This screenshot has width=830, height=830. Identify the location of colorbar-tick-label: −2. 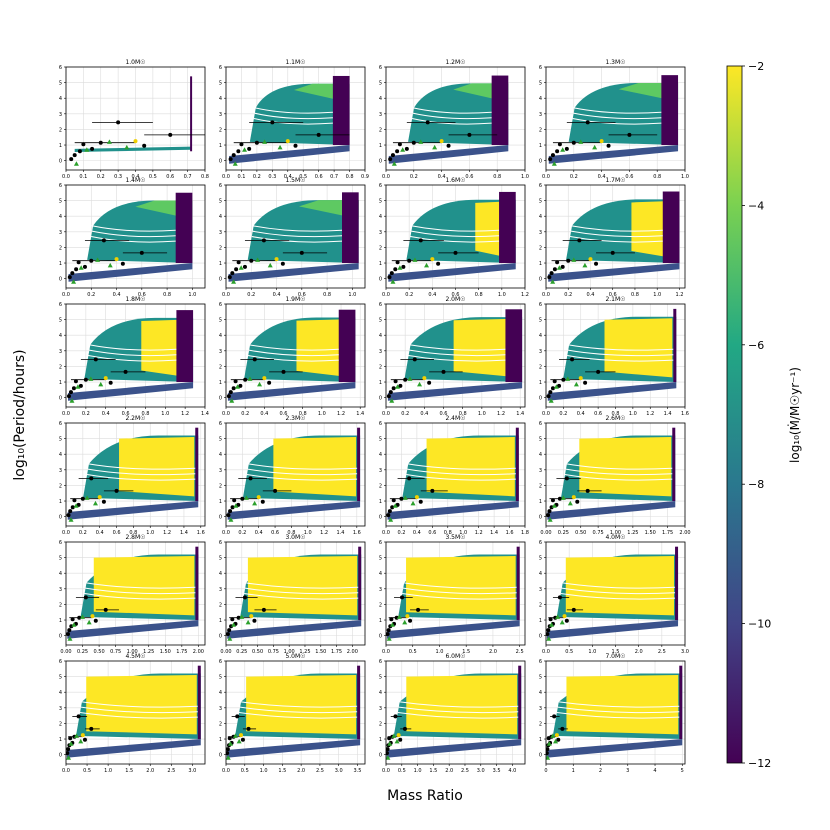
(756, 66).